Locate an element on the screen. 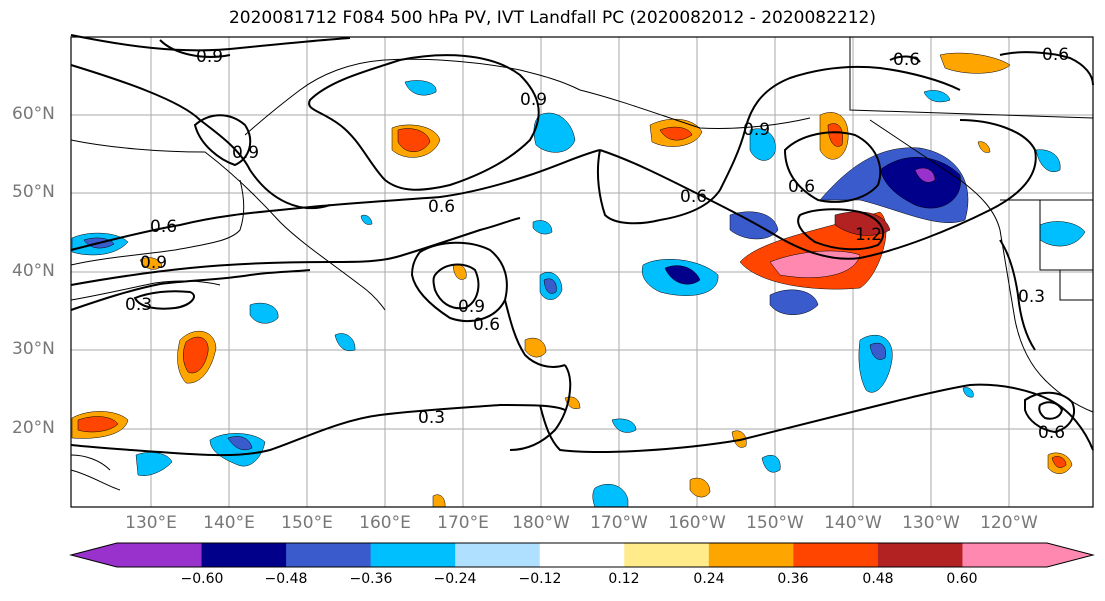  colorbar-tick: −0.48 is located at coordinates (286, 579).